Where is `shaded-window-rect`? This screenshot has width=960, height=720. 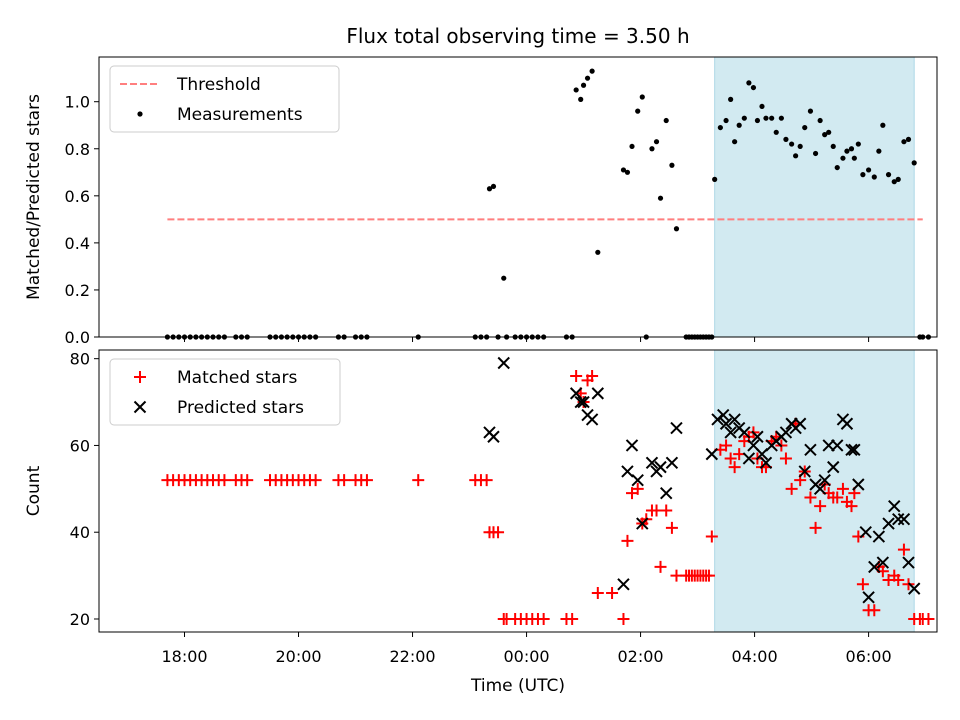
shaded-window-rect is located at coordinates (814, 491).